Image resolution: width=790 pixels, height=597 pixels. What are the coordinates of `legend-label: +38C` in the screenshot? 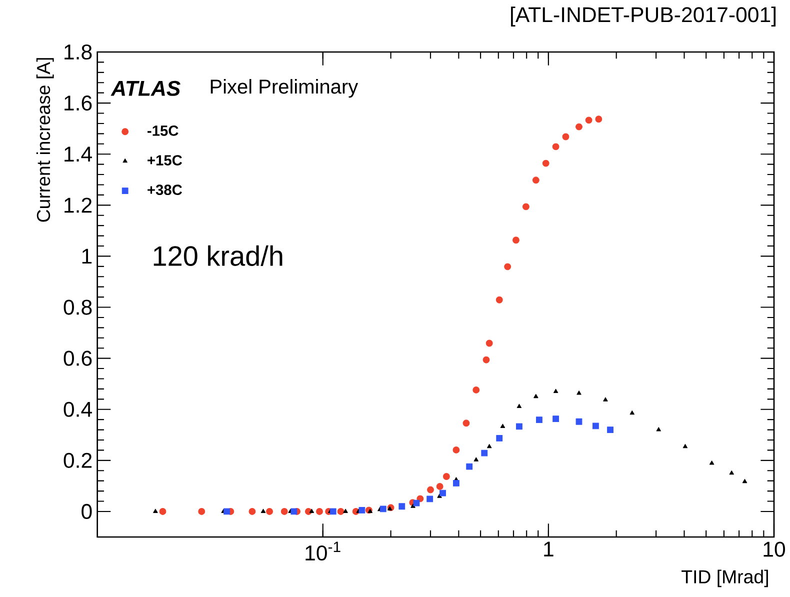 It's located at (165, 190).